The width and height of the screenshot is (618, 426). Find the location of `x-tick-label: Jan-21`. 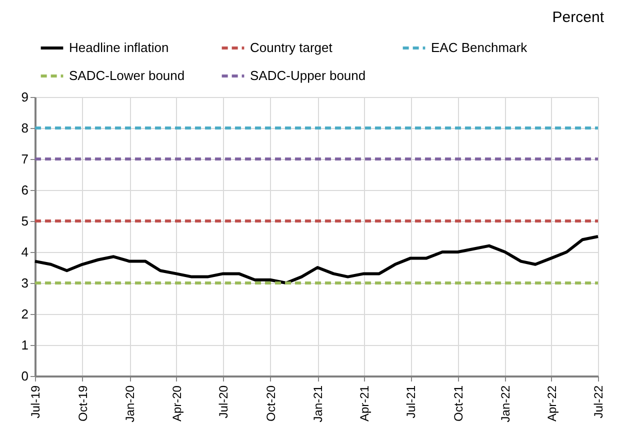

x-tick-label: Jan-21 is located at coordinates (318, 403).